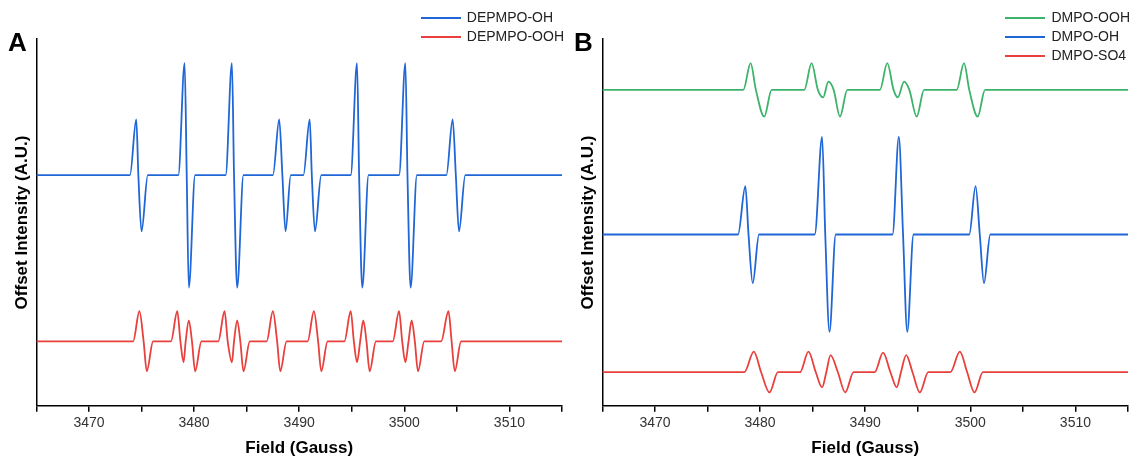  What do you see at coordinates (583, 41) in the screenshot?
I see `chart-title: B` at bounding box center [583, 41].